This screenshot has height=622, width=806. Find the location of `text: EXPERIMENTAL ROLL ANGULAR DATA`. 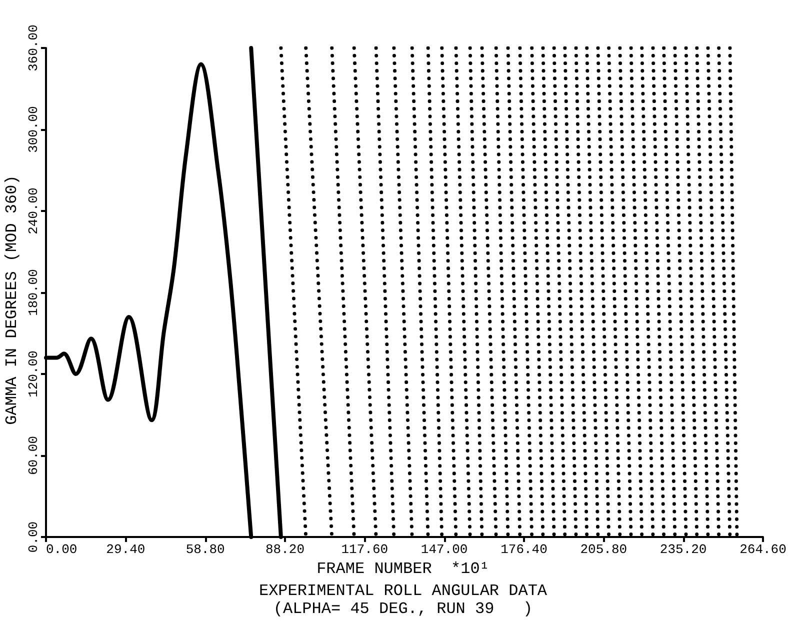

text: EXPERIMENTAL ROLL ANGULAR DATA is located at coordinates (403, 591).